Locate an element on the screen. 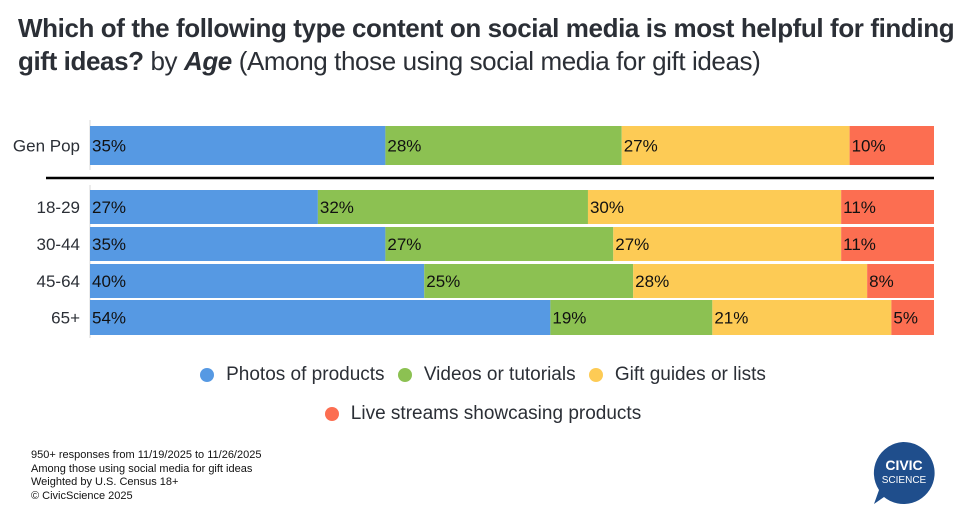  data-label: 5% is located at coordinates (905, 318).